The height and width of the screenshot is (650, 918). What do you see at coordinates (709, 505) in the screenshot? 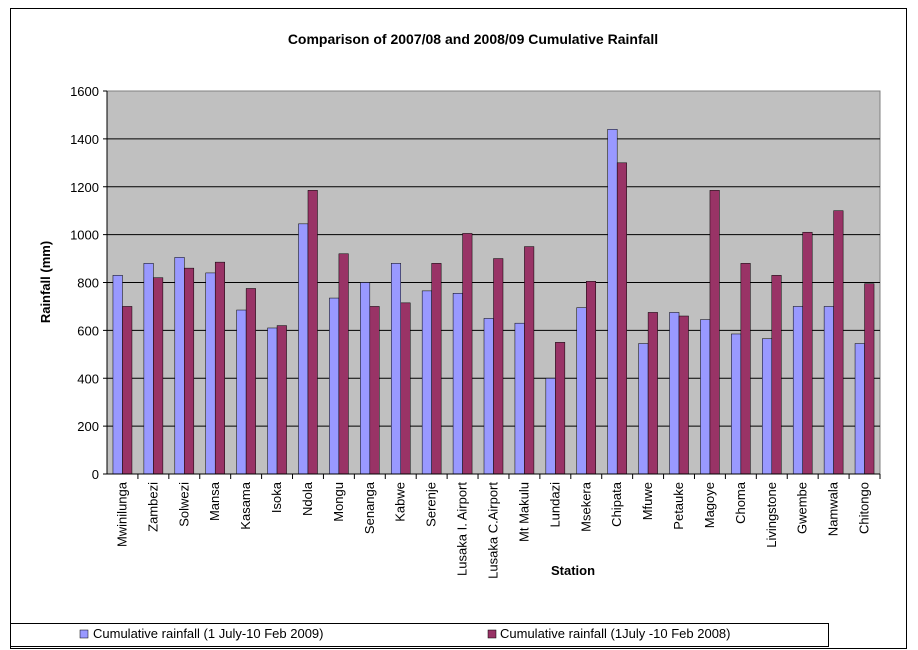
I see `x-tick-label: Magoye` at bounding box center [709, 505].